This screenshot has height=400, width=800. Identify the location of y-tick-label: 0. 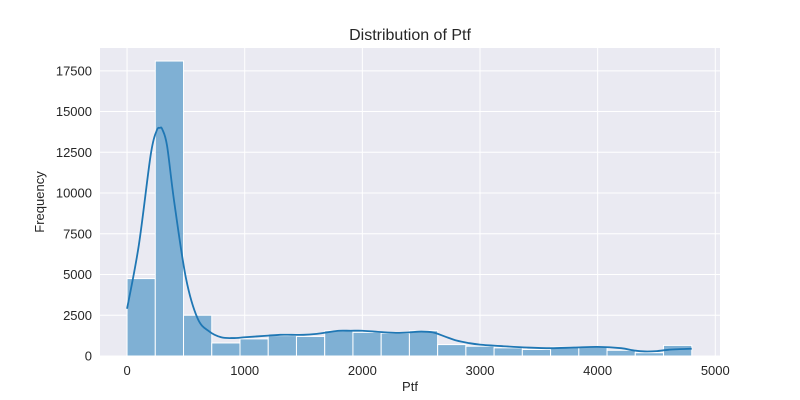
(88, 356).